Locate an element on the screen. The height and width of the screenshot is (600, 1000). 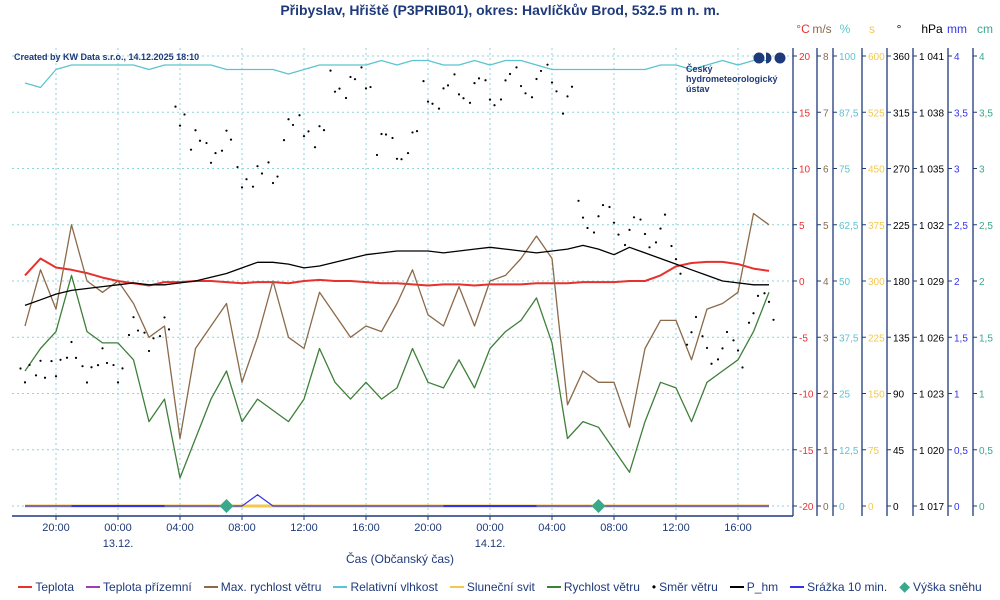
y-tick-label: 2 is located at coordinates (982, 282).